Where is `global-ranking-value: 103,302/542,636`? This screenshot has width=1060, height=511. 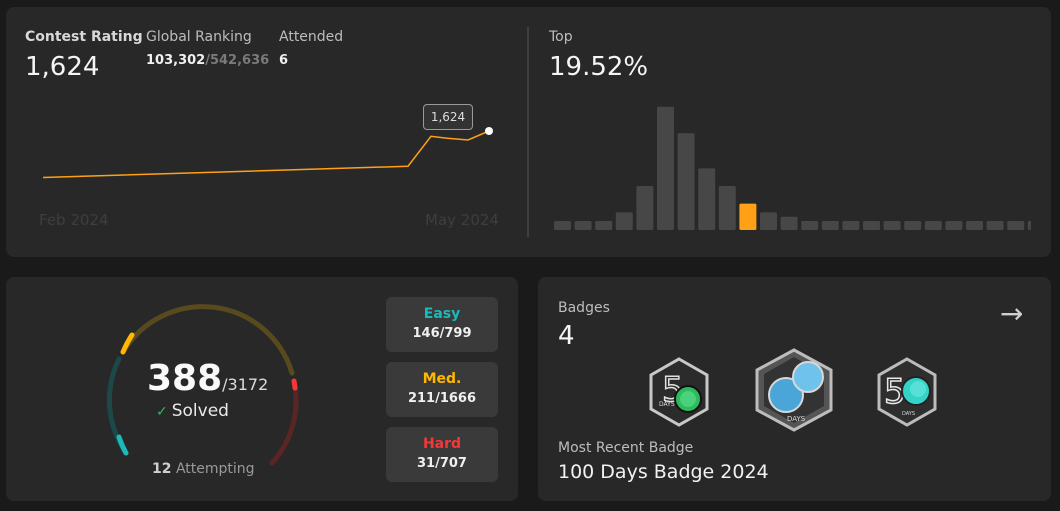 global-ranking-value: 103,302/542,636 is located at coordinates (207, 60).